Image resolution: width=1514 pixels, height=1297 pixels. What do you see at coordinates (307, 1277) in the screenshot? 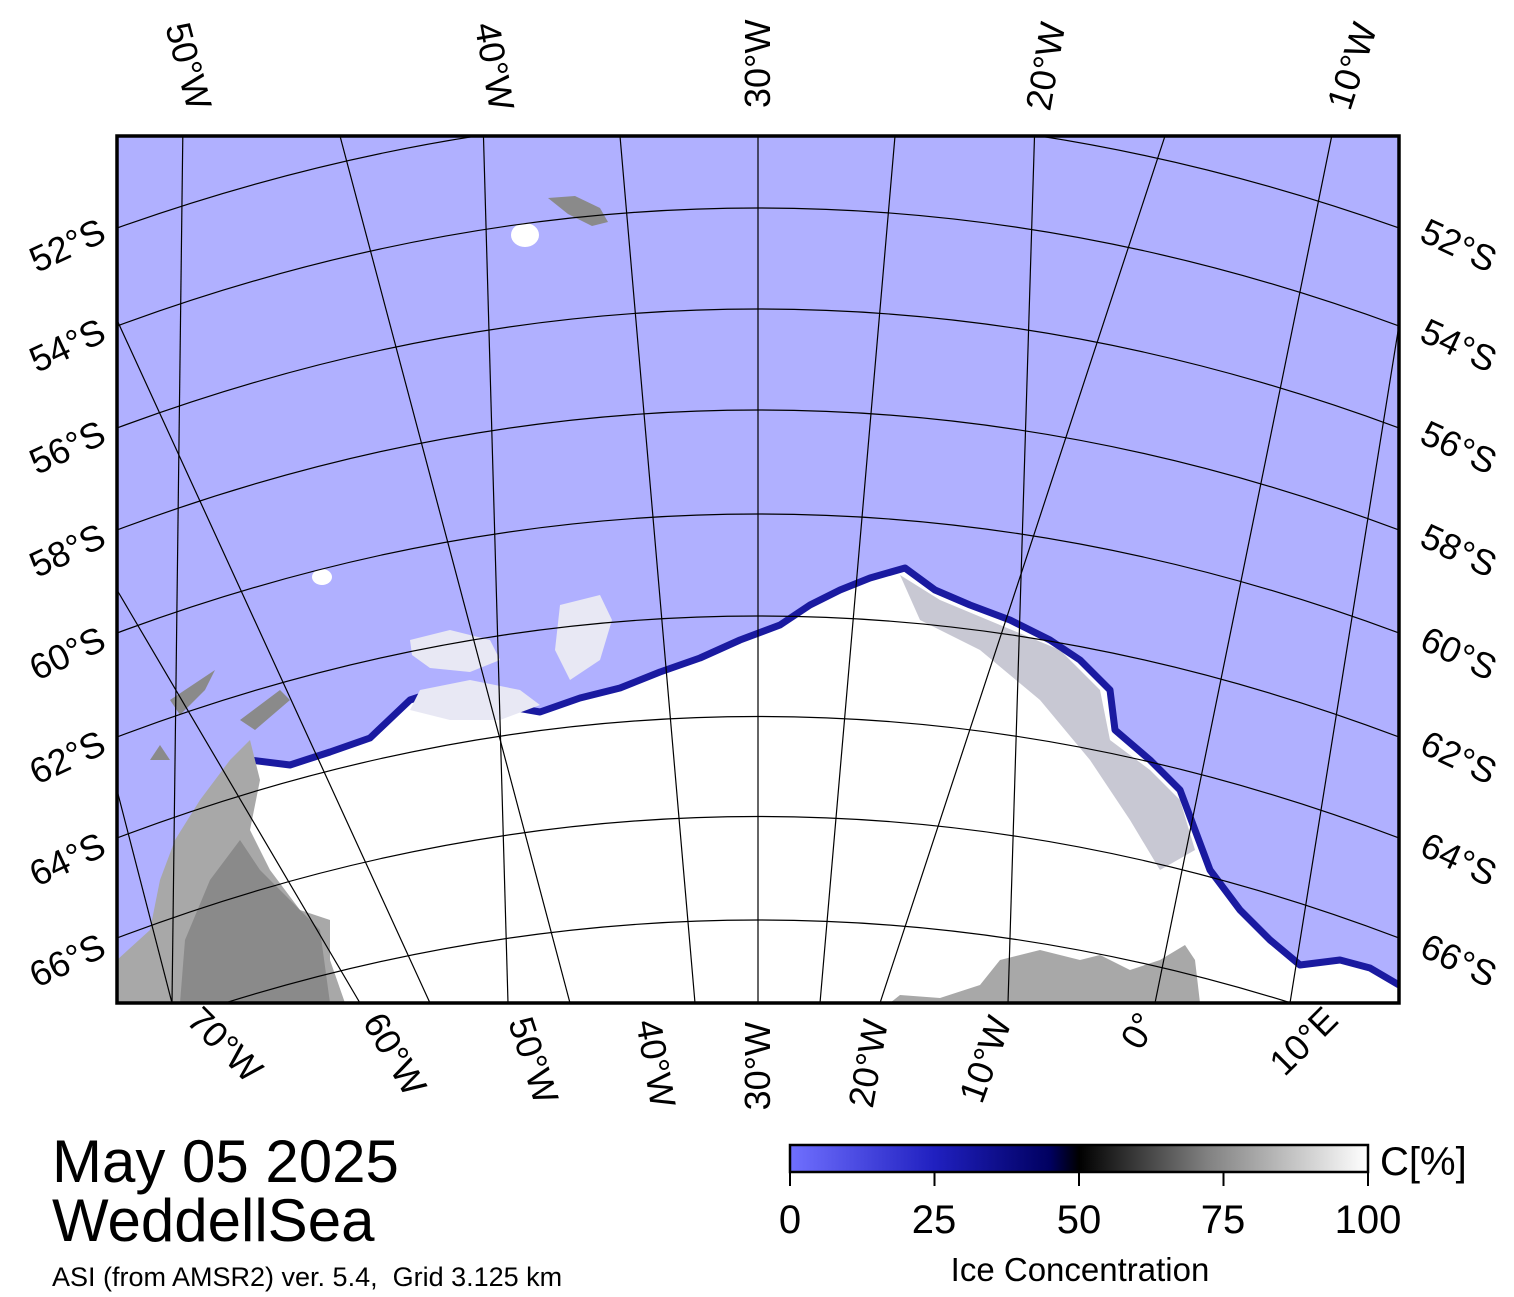
I see `product-description: ASI (from AMSR2) ver. 5.4, Grid 3.125 km` at bounding box center [307, 1277].